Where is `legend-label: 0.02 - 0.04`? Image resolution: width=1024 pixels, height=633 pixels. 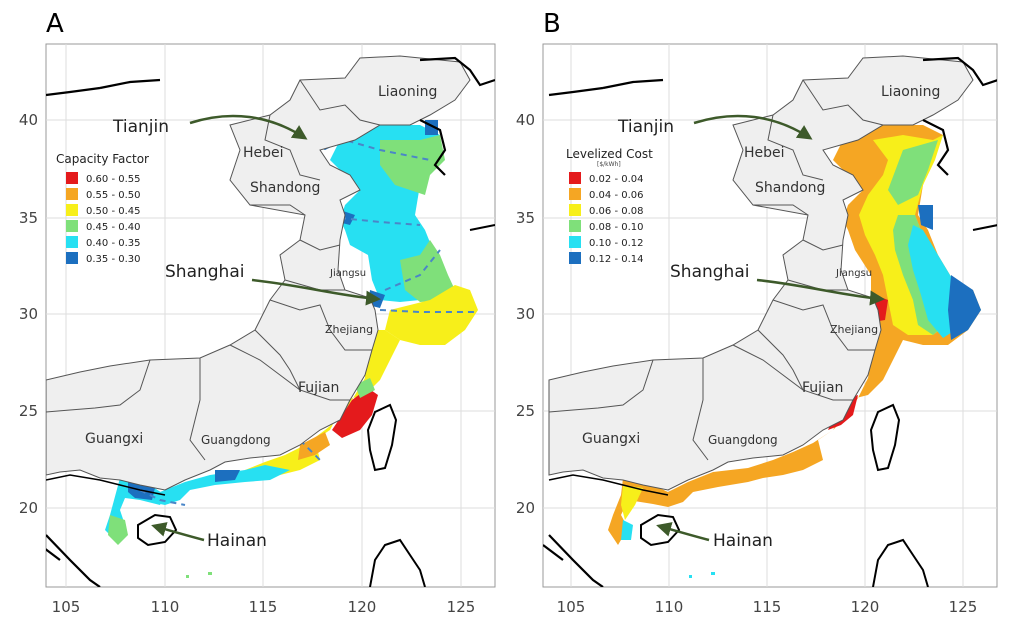
legend-label: 0.02 - 0.04 is located at coordinates (616, 179).